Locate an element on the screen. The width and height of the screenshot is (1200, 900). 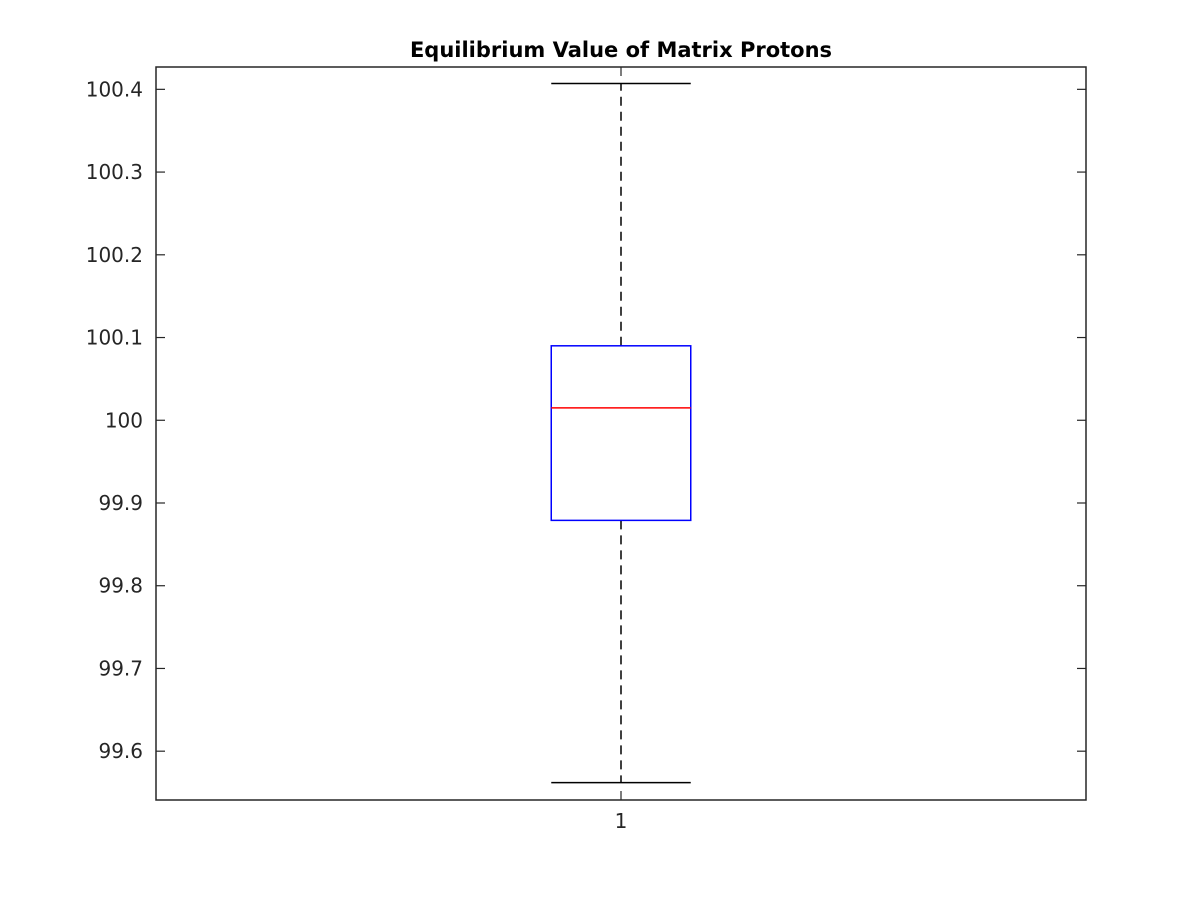
y-tick-label: 100.1 is located at coordinates (114, 338).